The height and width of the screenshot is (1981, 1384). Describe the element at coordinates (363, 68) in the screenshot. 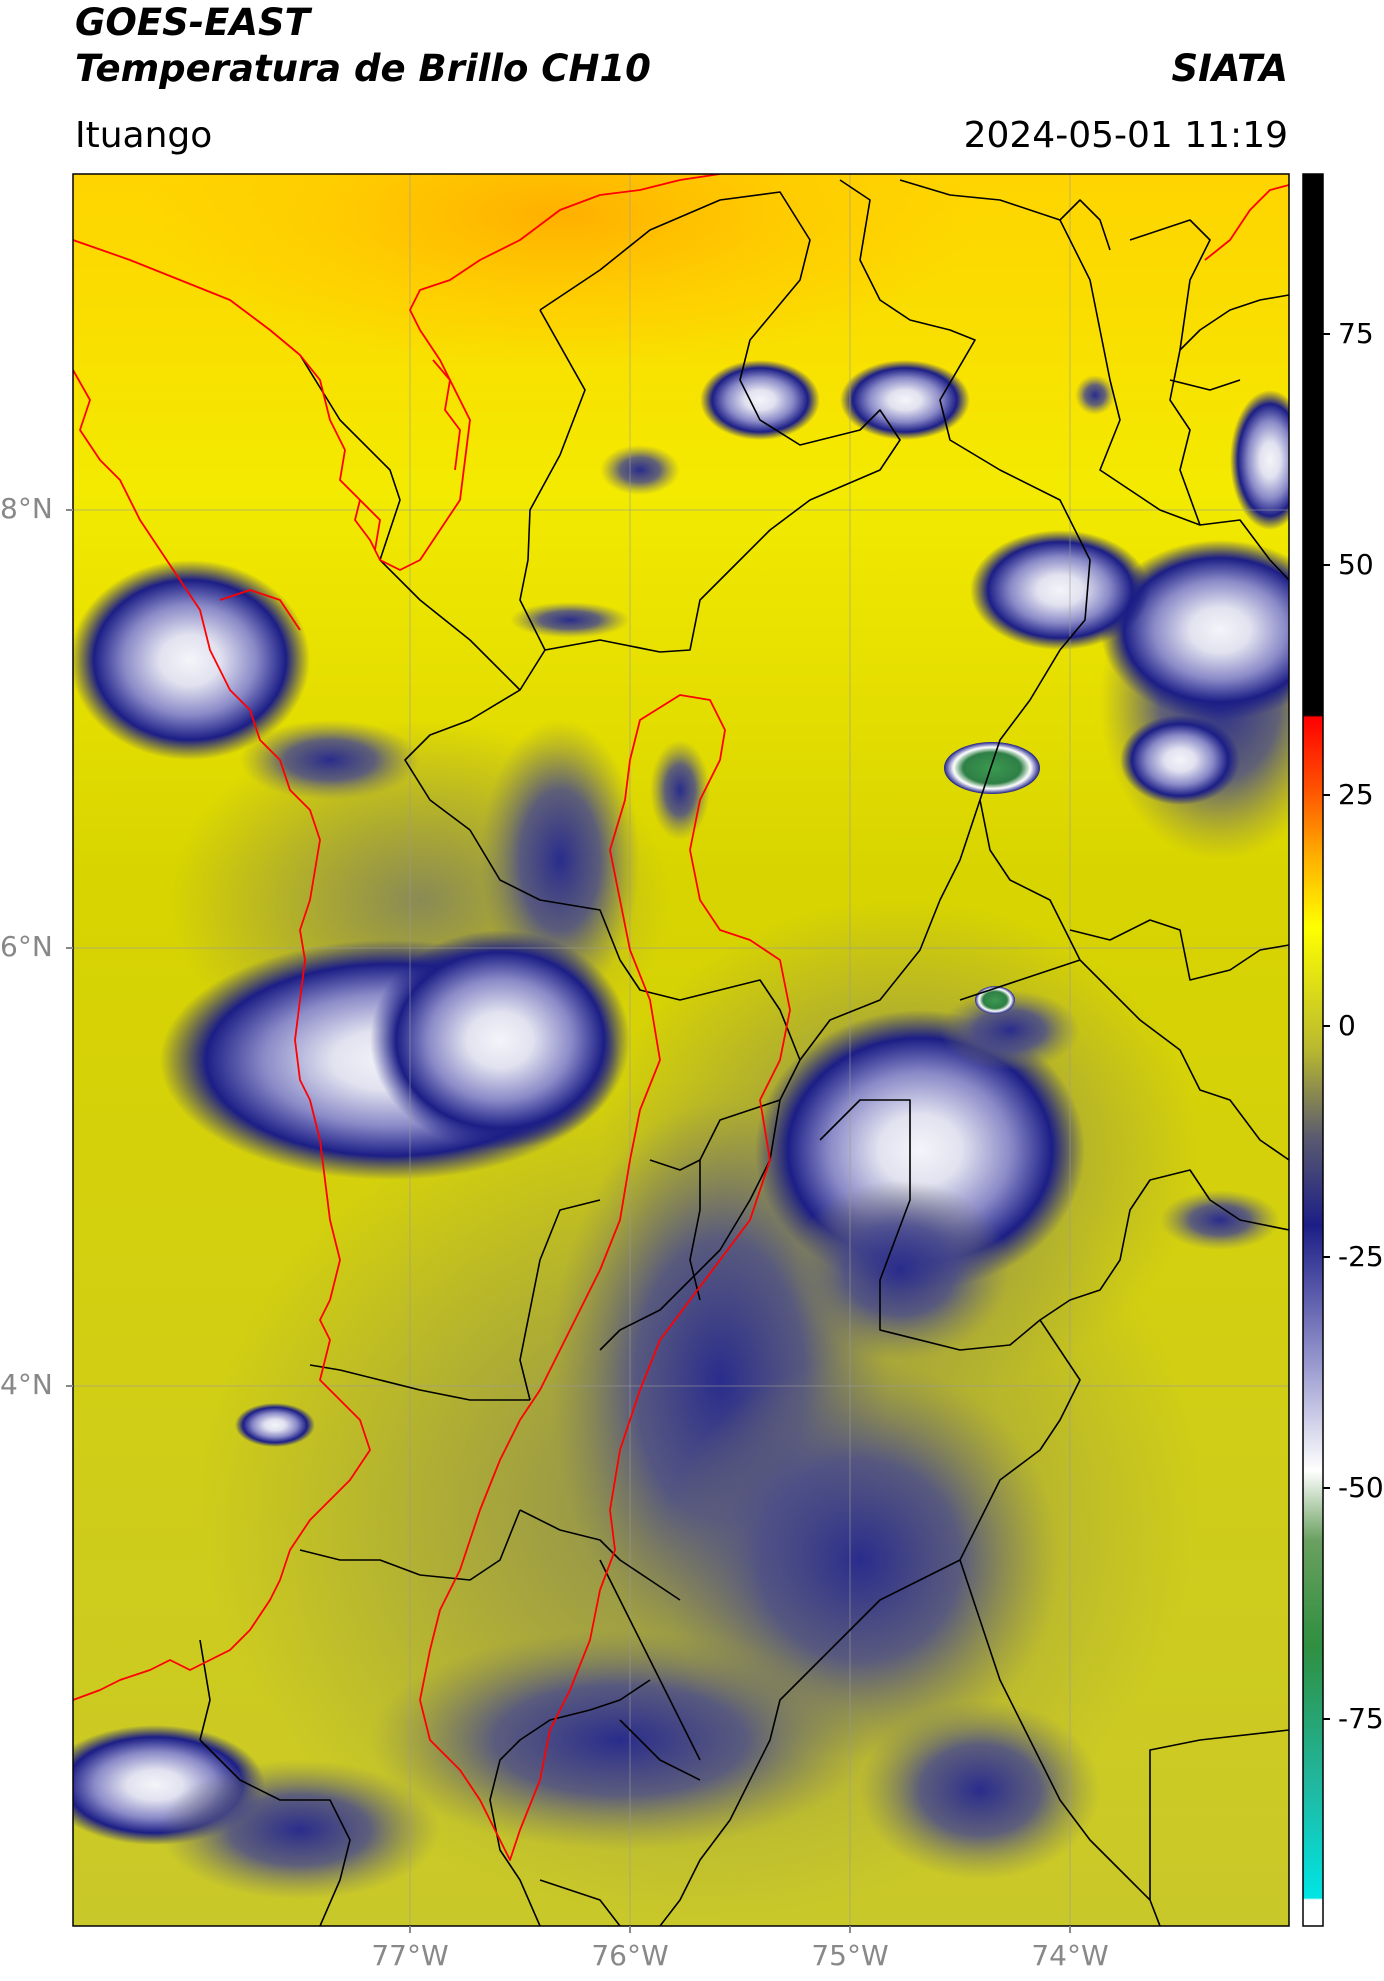

I see `product-title: Temperatura de Brillo CH10` at that location.